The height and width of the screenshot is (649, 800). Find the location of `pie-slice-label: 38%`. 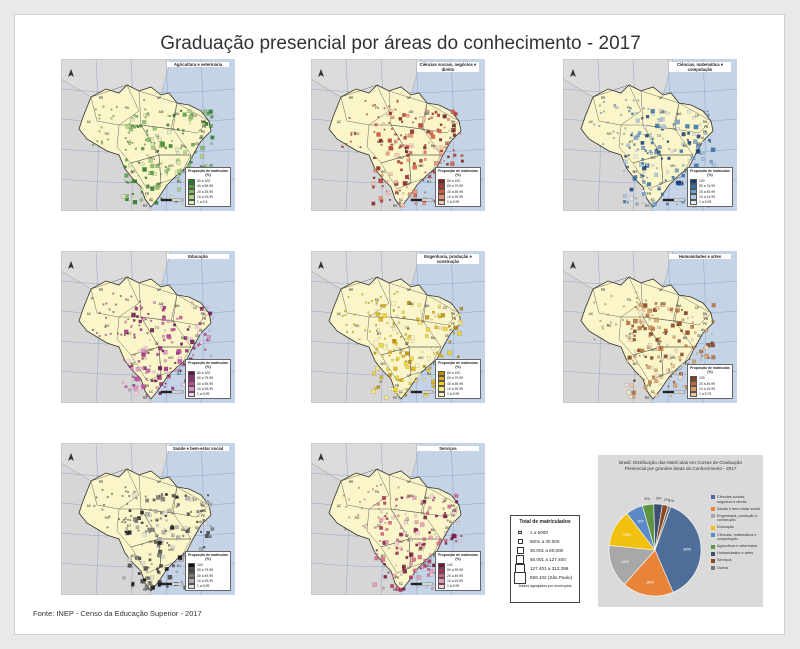

pie-slice-label: 38% is located at coordinates (687, 549).